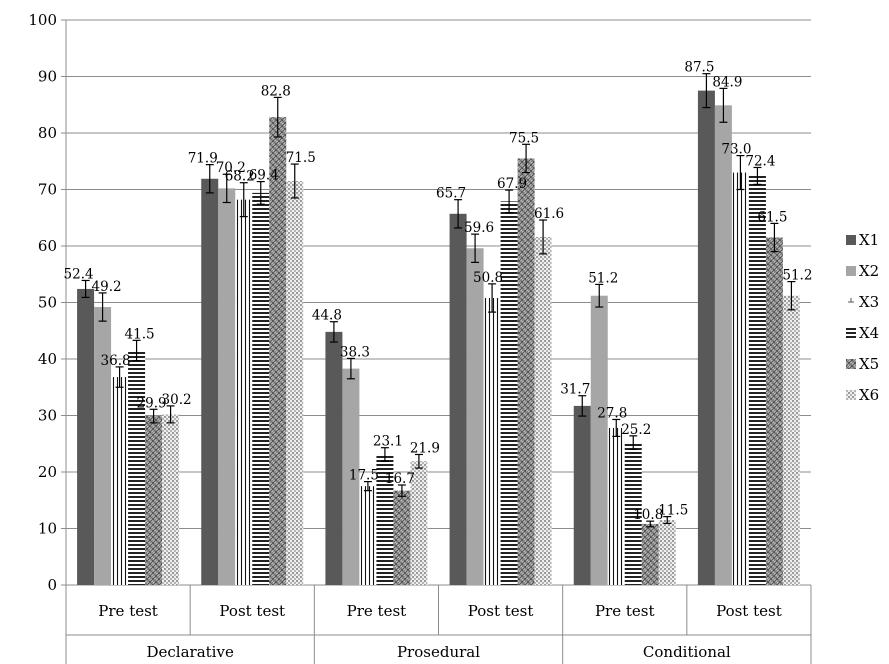 Image resolution: width=889 pixels, height=664 pixels. I want to click on y-tick-label: 90, so click(47, 77).